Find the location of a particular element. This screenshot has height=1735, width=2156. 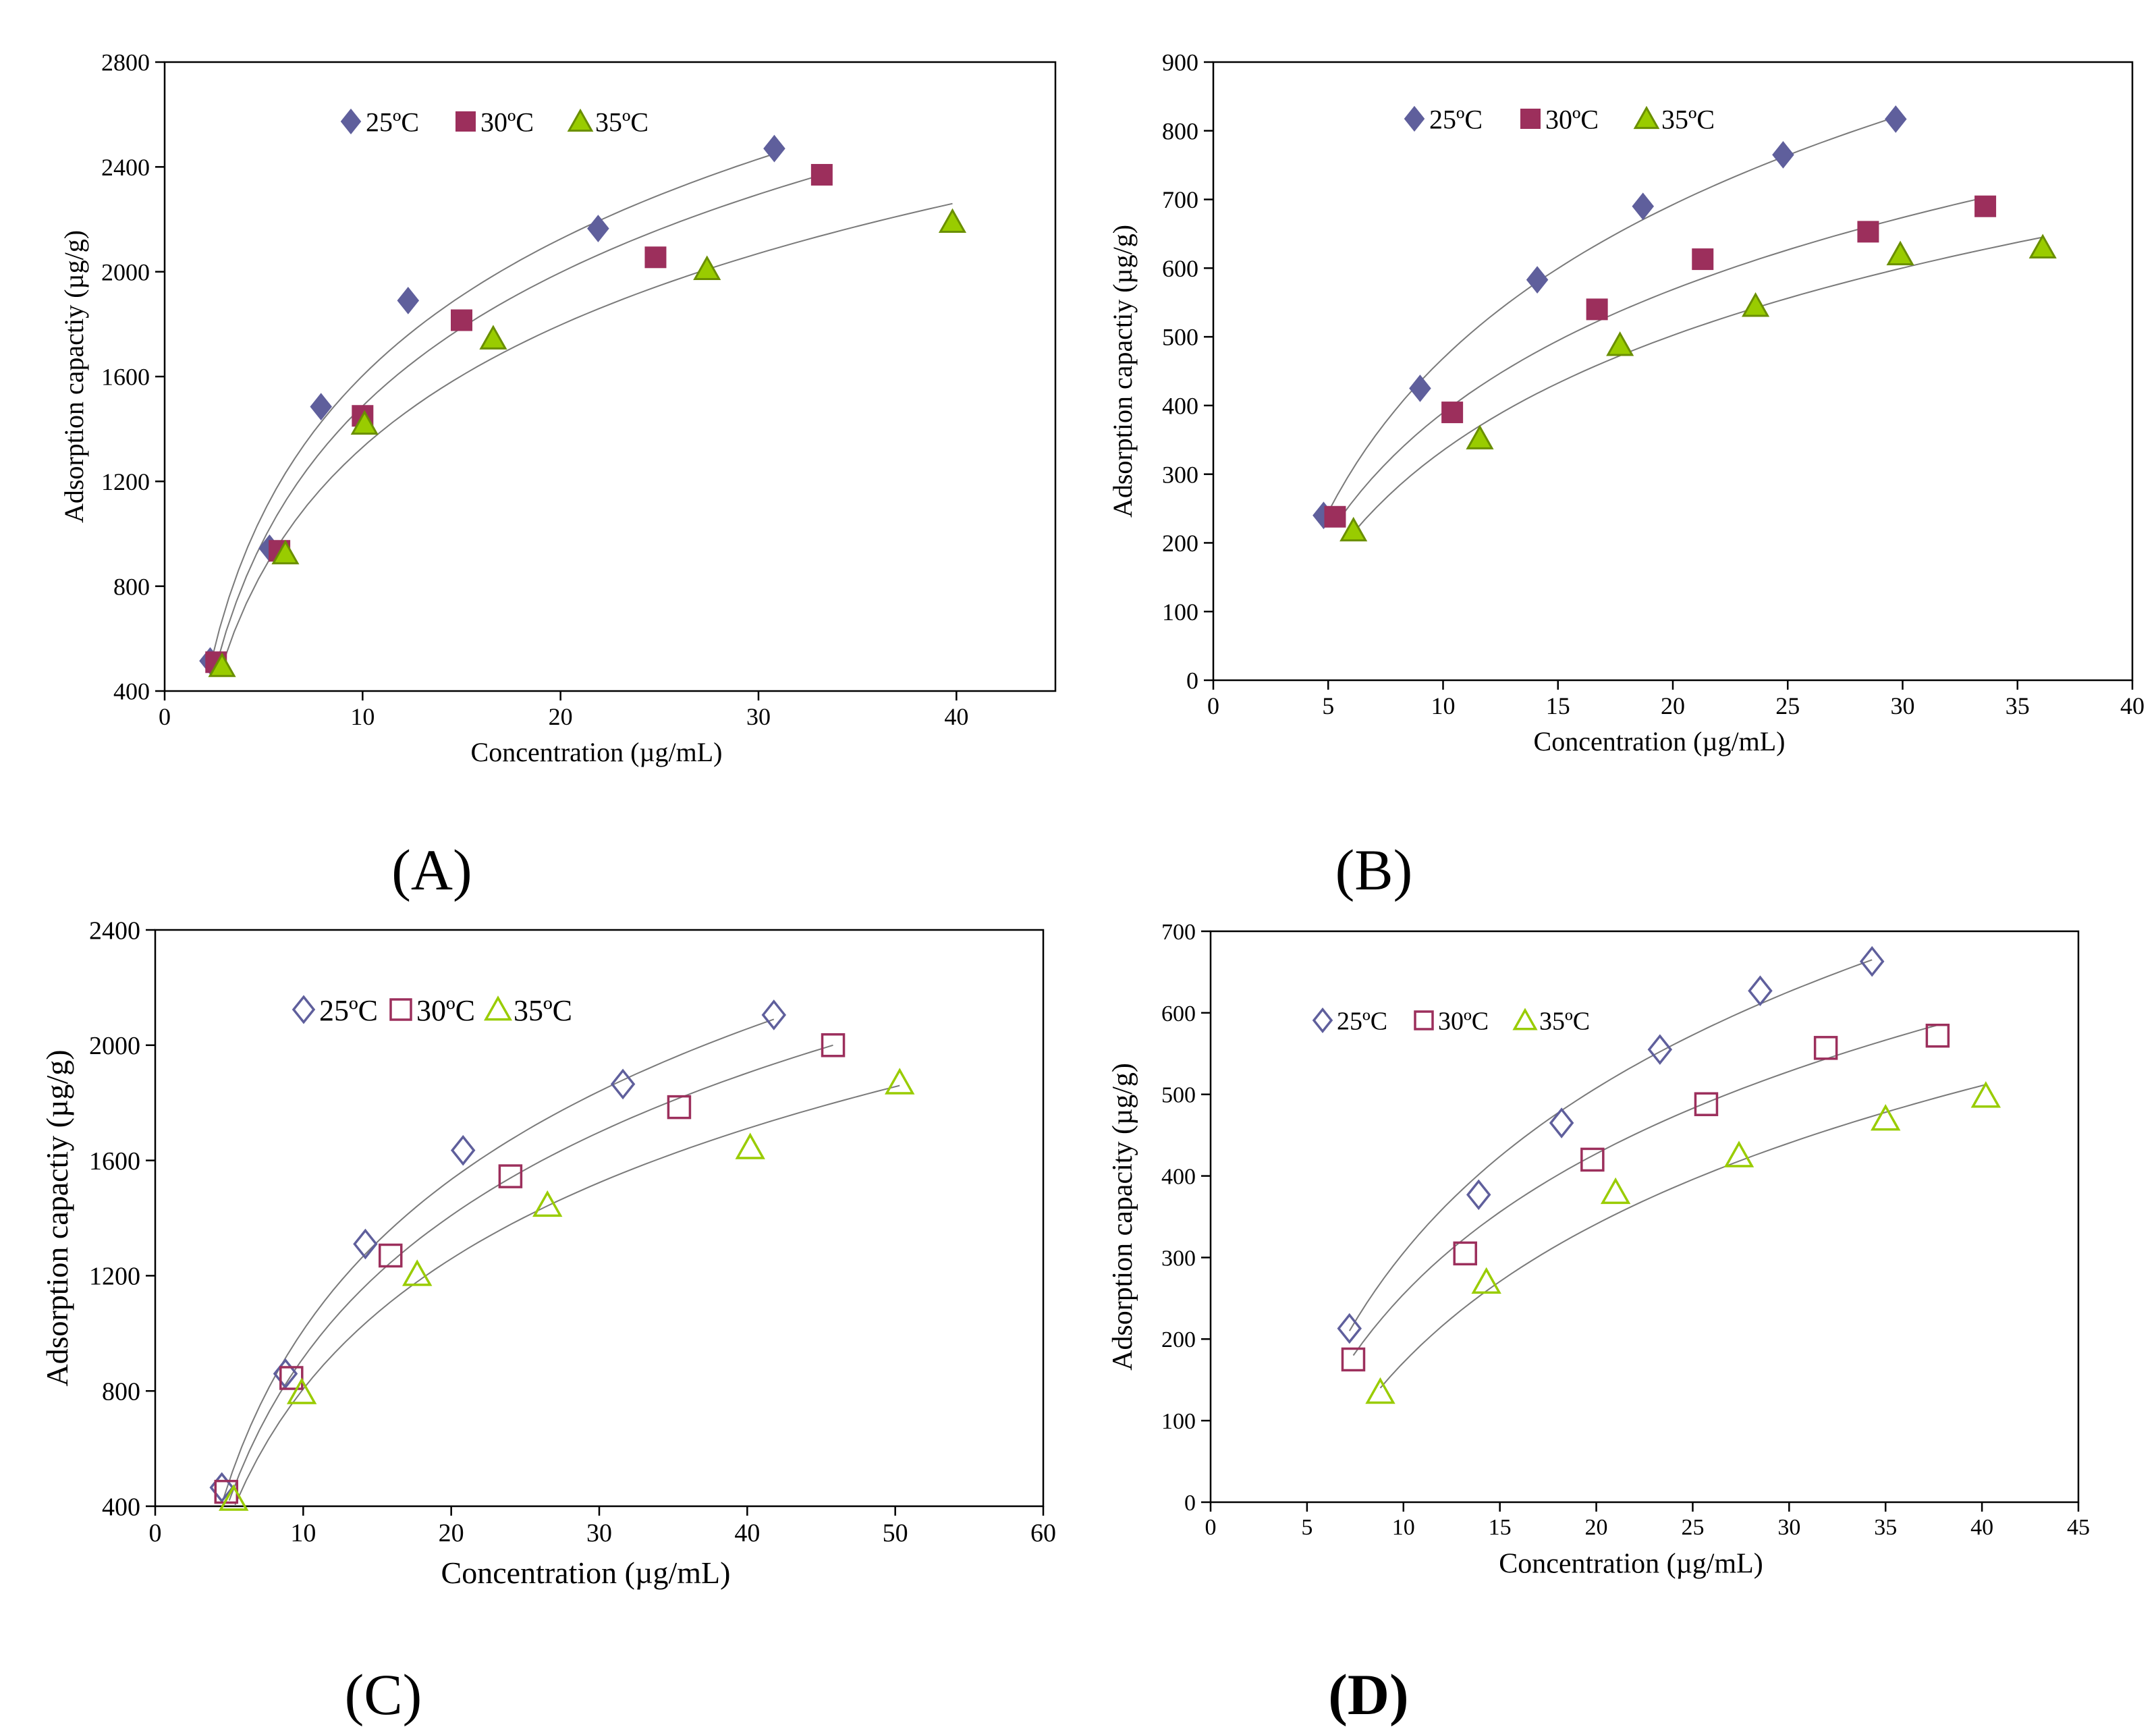

panel-a-y-tick-label: 1200 is located at coordinates (125, 481).